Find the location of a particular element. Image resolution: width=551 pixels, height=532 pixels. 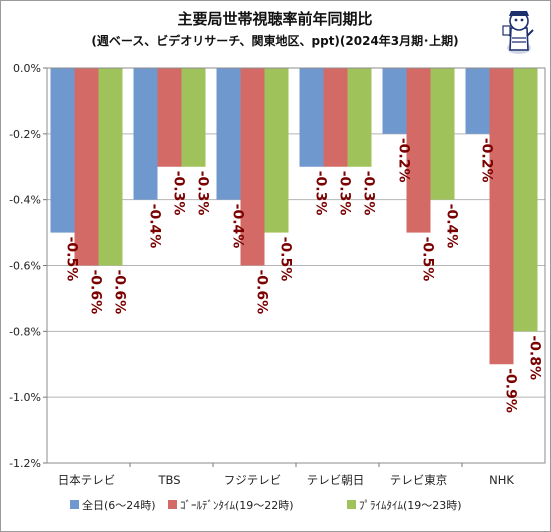

x-category-label: 日本テレビ is located at coordinates (87, 480).